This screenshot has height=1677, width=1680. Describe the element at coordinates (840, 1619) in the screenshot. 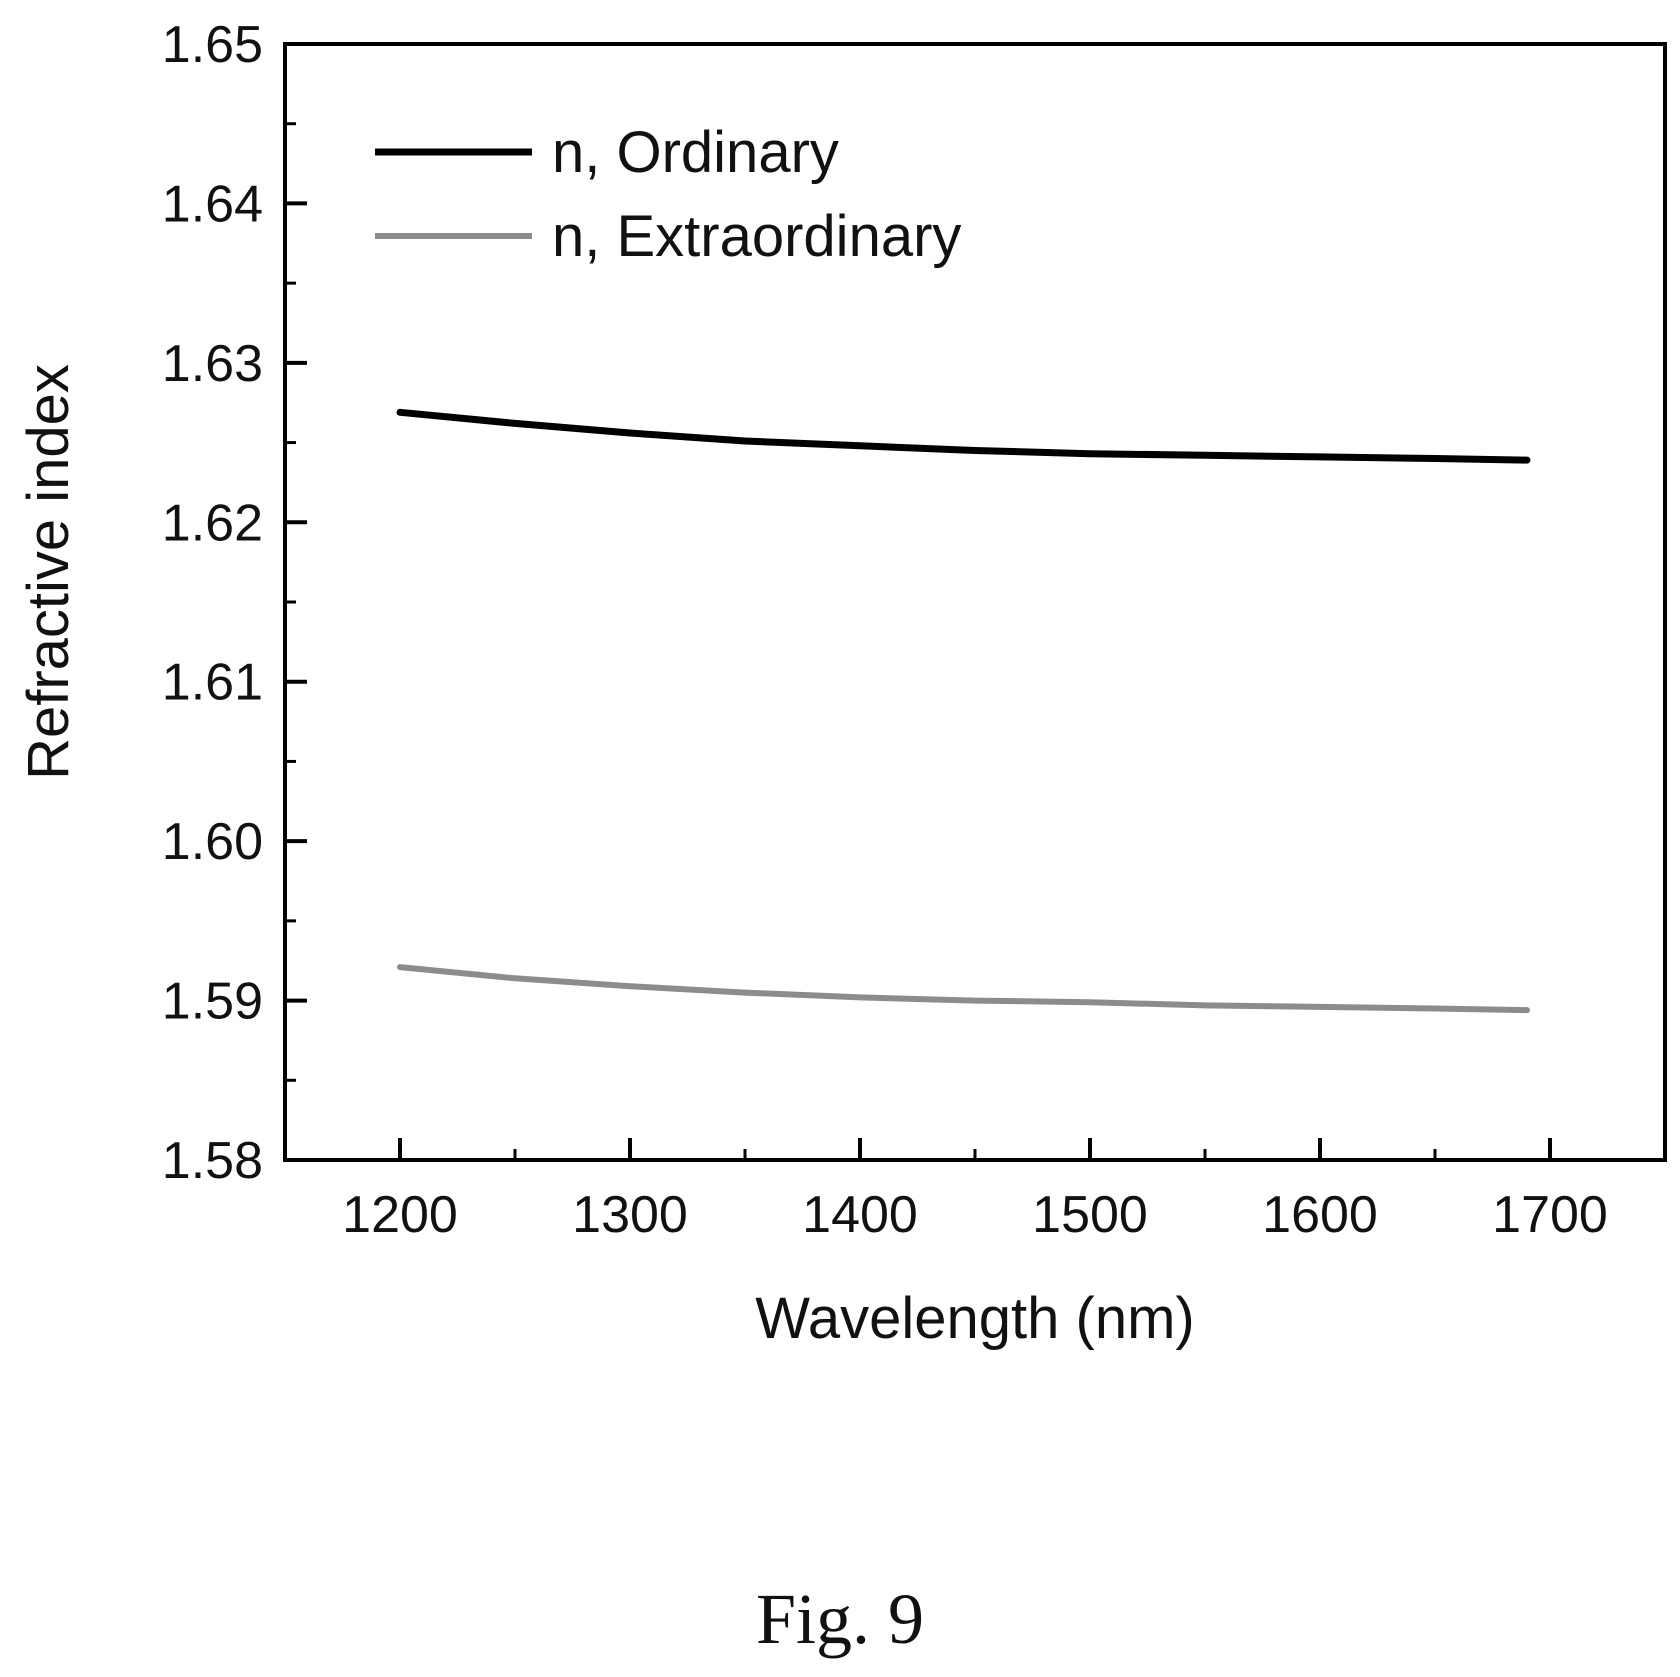

I see `figure-caption: Fig. 9` at that location.